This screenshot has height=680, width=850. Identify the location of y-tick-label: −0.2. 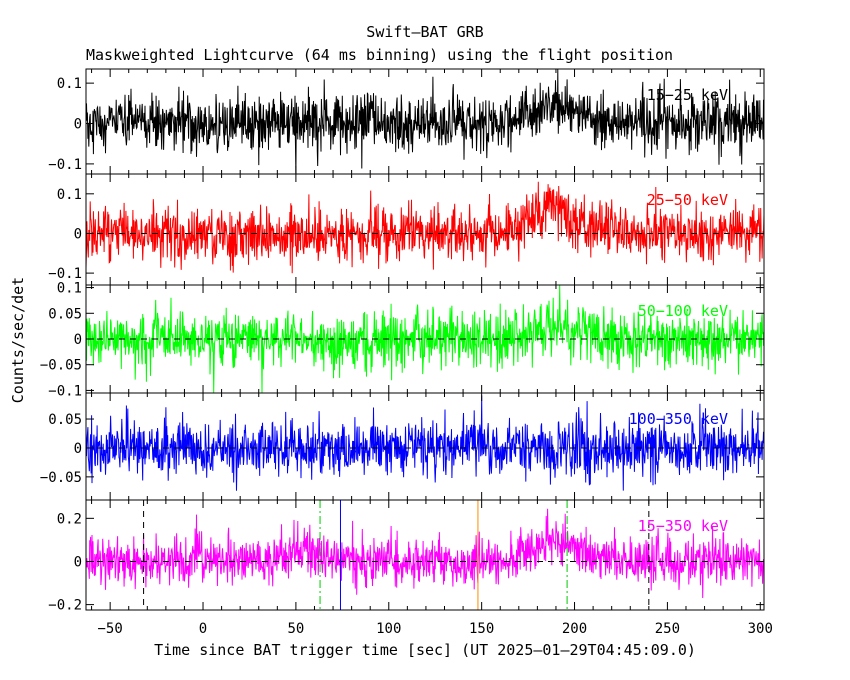
(65, 606).